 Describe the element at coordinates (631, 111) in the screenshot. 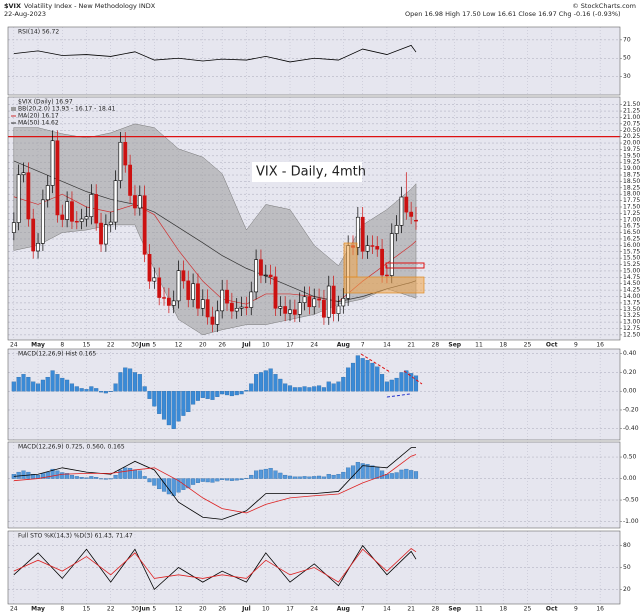

I see `y-tick-label: 21.25` at that location.